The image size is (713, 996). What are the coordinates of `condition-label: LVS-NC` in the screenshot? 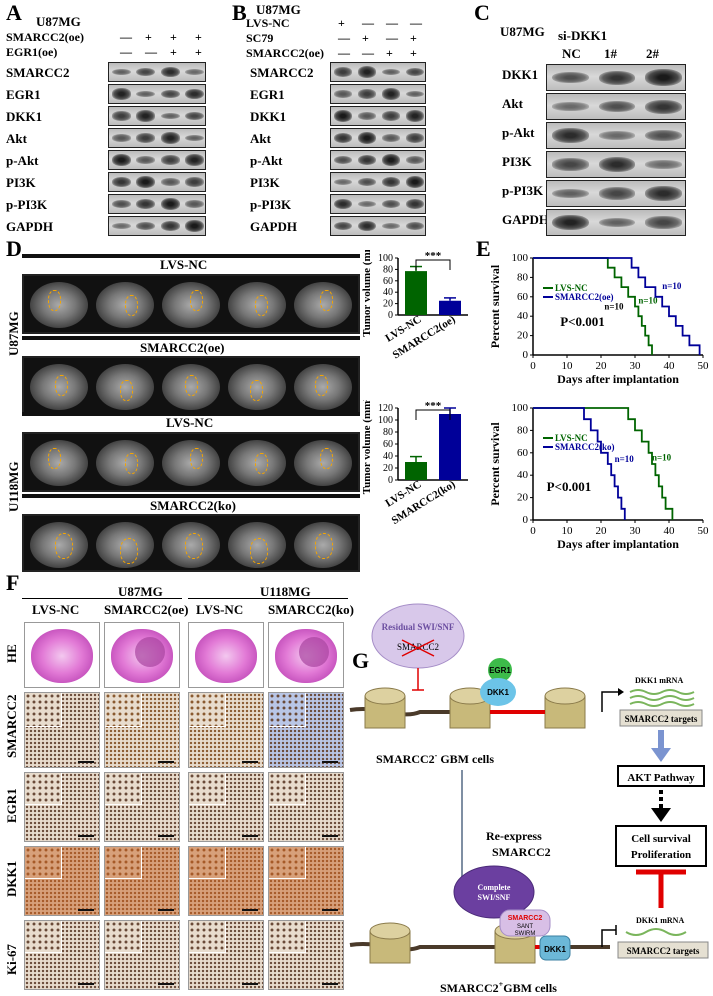 It's located at (268, 23).